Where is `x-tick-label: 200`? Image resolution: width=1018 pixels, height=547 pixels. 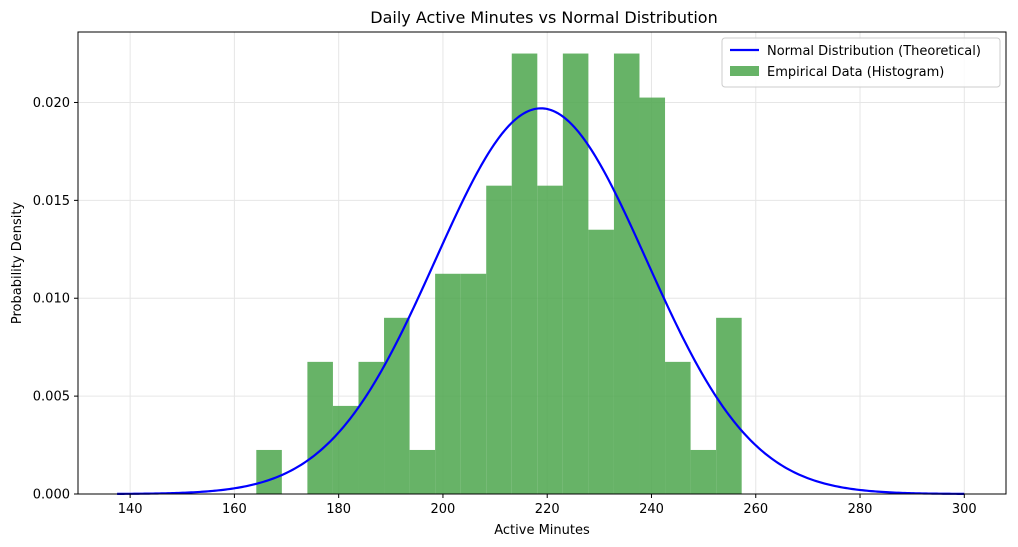 x-tick-label: 200 is located at coordinates (443, 509).